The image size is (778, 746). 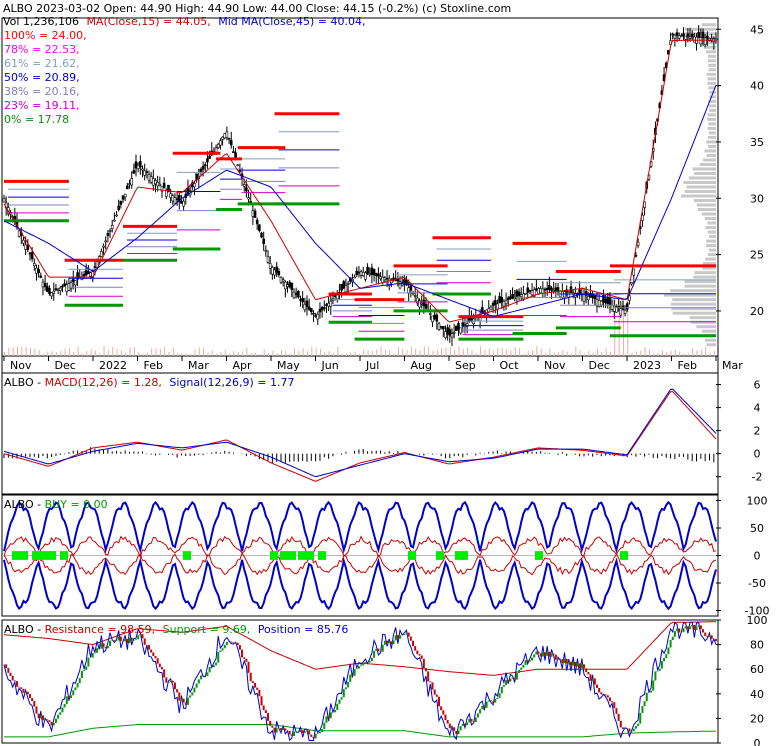 I want to click on ma45-label: Mid MA(Close,45) = 40.04,, so click(x=291, y=21).